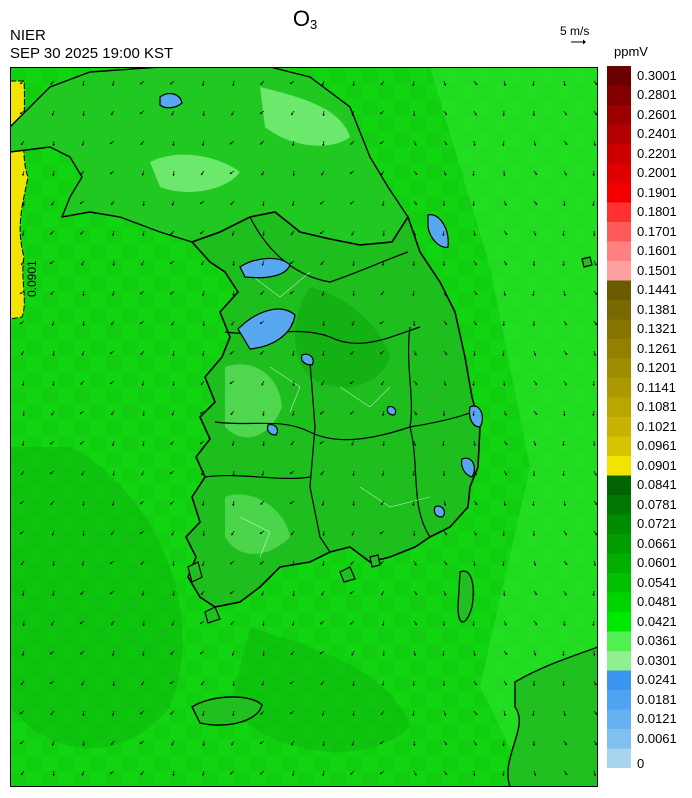  I want to click on darker-sea-region-south, so click(320, 689).